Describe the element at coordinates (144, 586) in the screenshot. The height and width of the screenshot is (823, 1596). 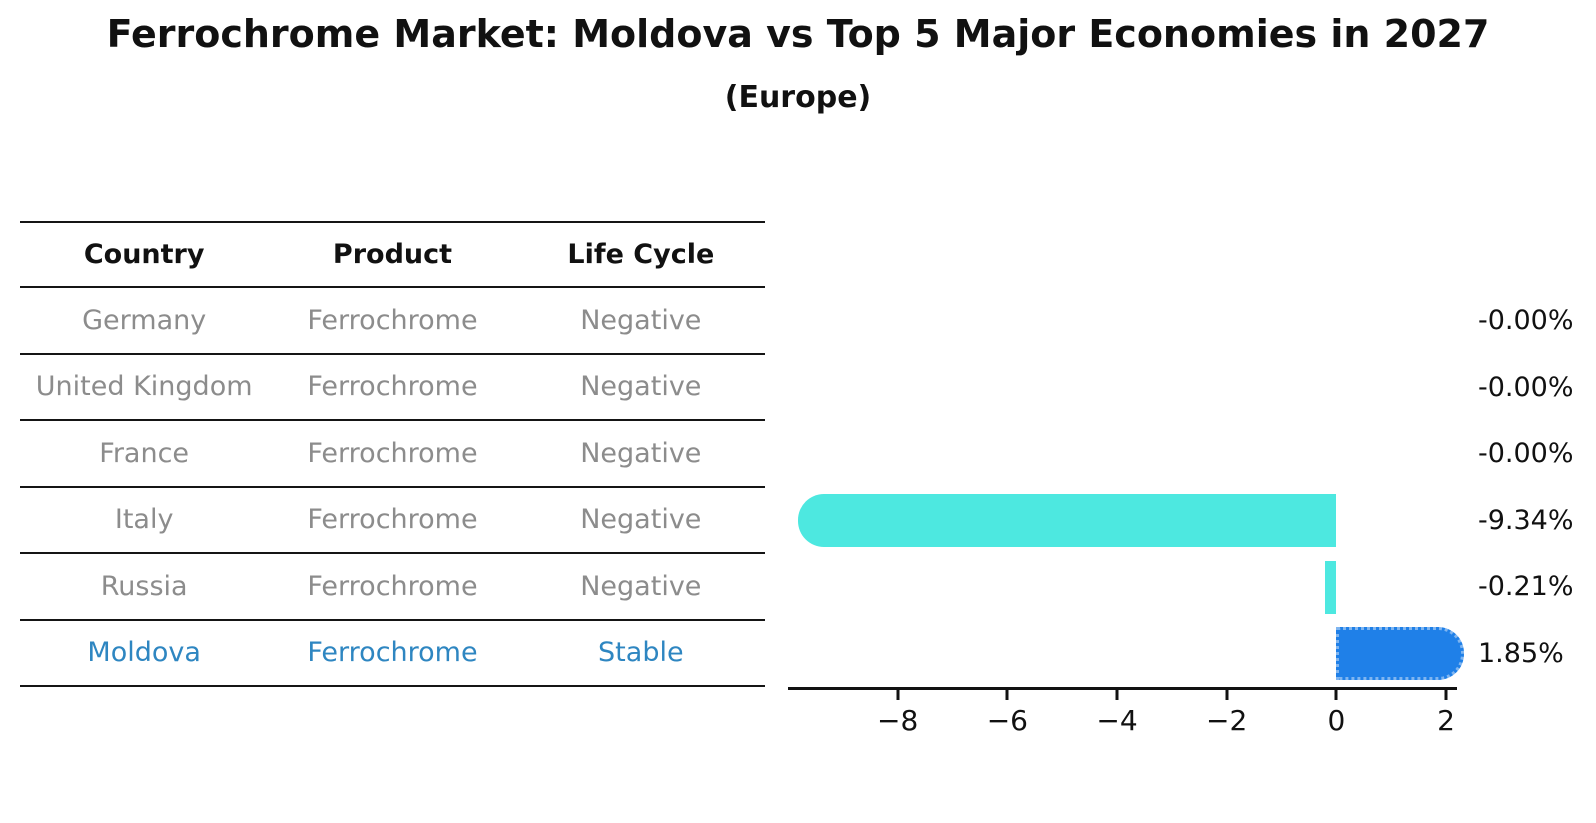
I see `cell-country: Russia` at that location.